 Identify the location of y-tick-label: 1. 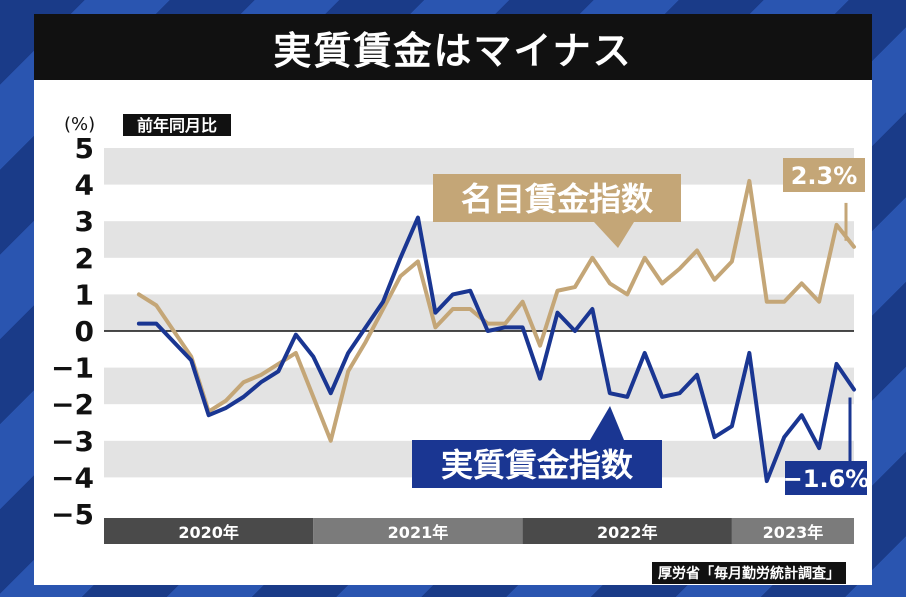
(84, 294).